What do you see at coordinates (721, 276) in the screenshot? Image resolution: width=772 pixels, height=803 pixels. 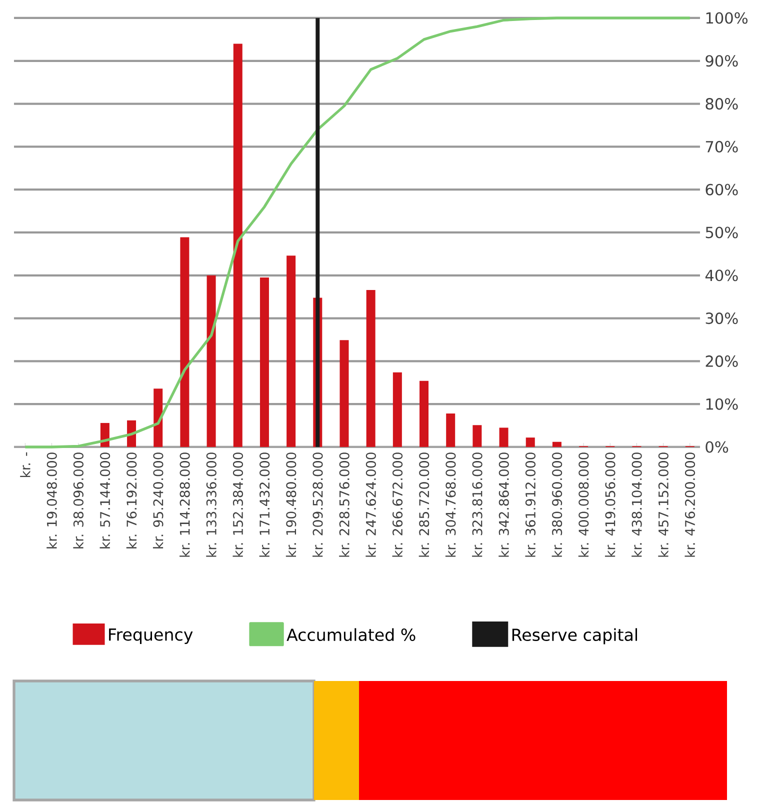 I see `y-tick-label: 40%` at bounding box center [721, 276].